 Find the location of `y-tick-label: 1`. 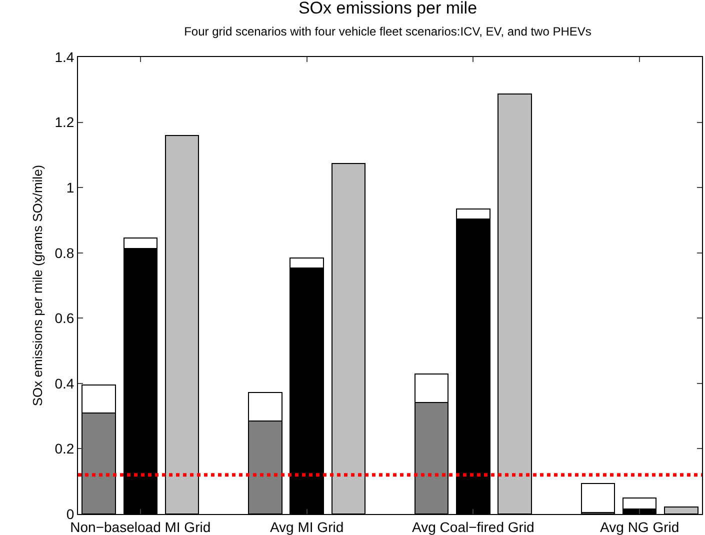

y-tick-label: 1 is located at coordinates (70, 187).